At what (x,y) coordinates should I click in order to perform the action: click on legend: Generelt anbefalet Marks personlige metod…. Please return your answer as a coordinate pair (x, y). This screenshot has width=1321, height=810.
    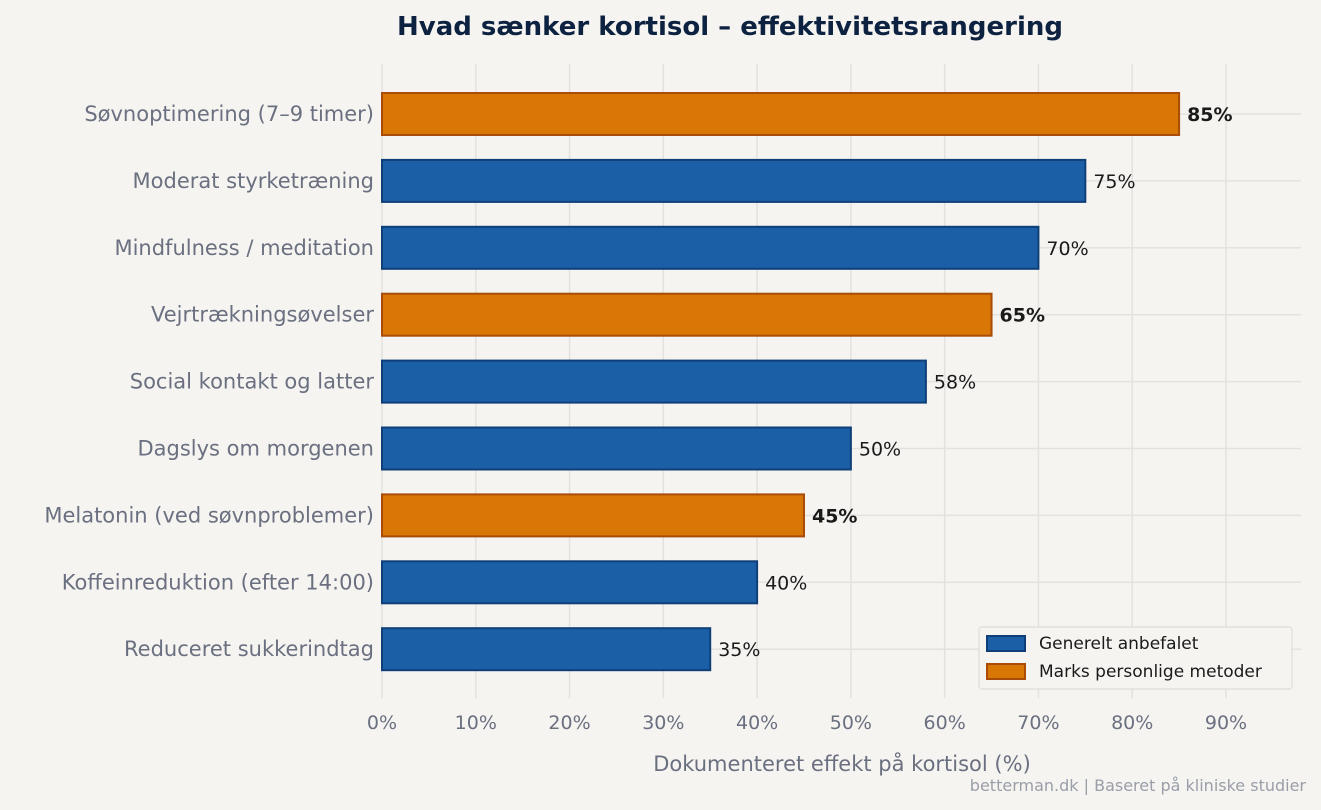
    Looking at the image, I should click on (1135, 658).